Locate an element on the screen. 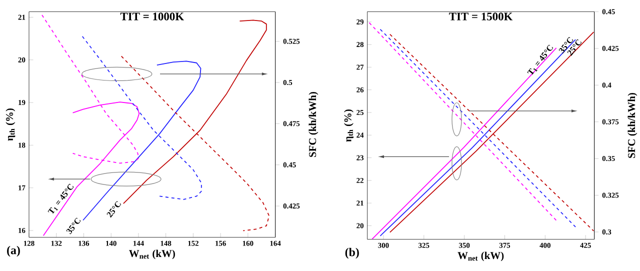  chart-title: TIT = 1000K is located at coordinates (152, 16).